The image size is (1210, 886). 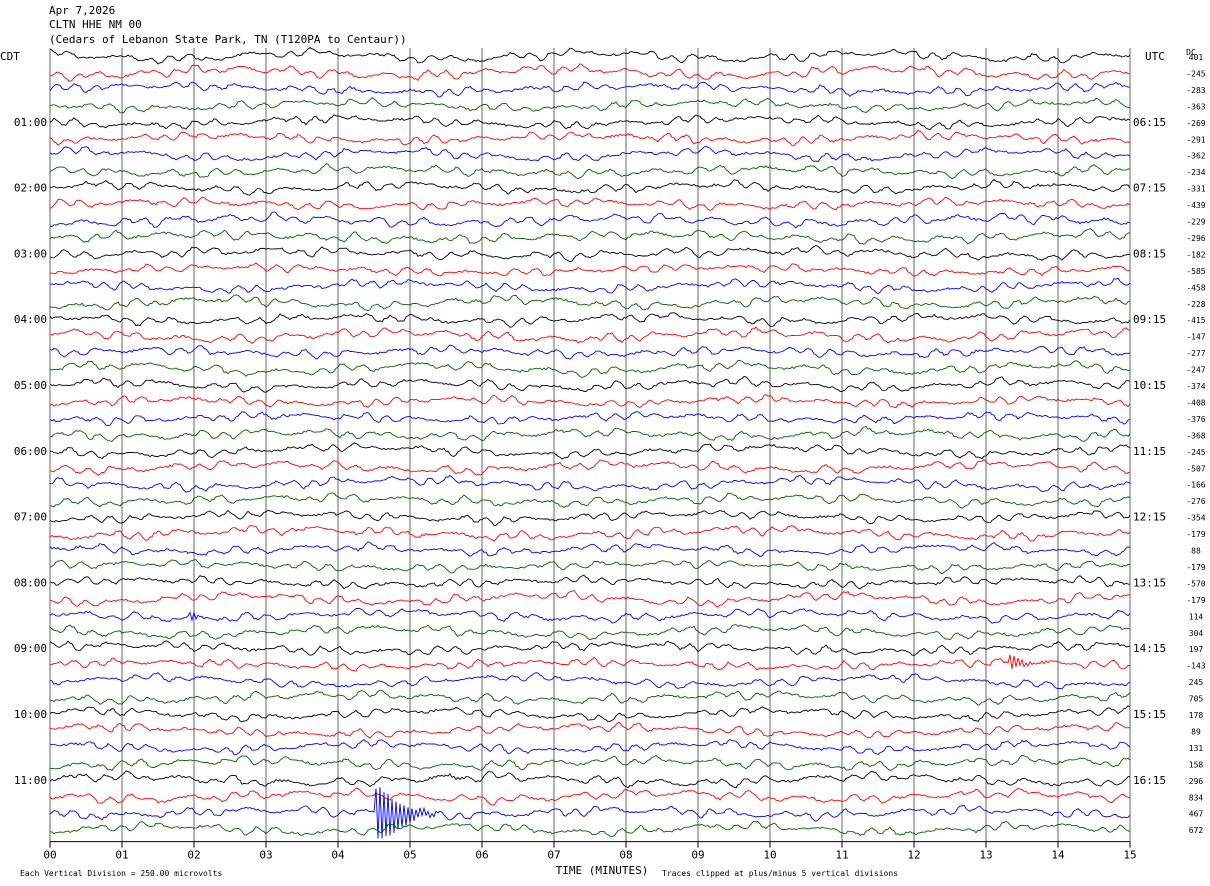 What do you see at coordinates (265, 855) in the screenshot?
I see `x-tick-label: 03` at bounding box center [265, 855].